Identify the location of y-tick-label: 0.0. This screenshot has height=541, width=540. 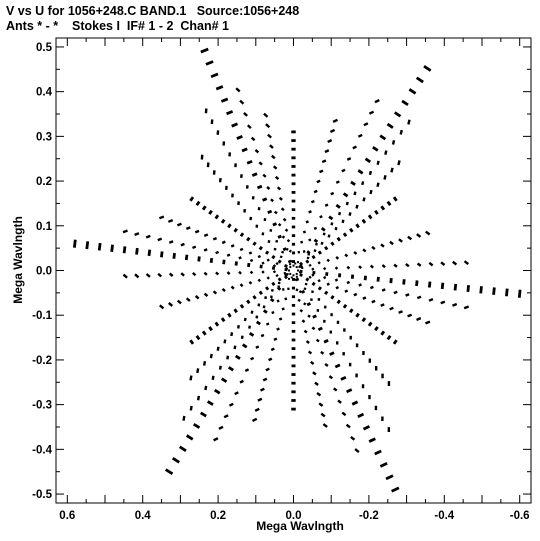
(44, 272).